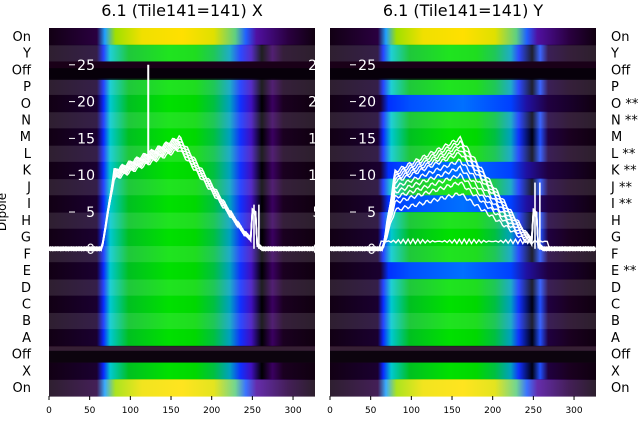 This screenshot has height=440, width=640. What do you see at coordinates (317, 250) in the screenshot?
I see `overlay-tick-label-right: 0` at bounding box center [317, 250].